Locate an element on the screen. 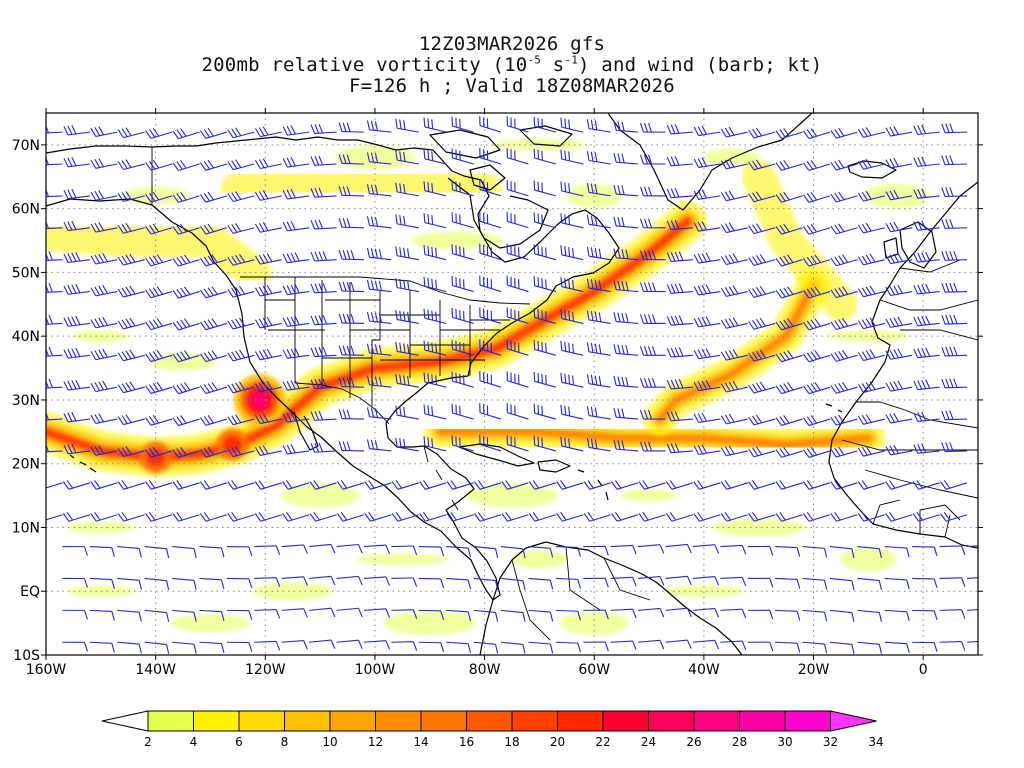 Image resolution: width=1024 pixels, height=768 pixels. coastline-baja is located at coordinates (306, 431).